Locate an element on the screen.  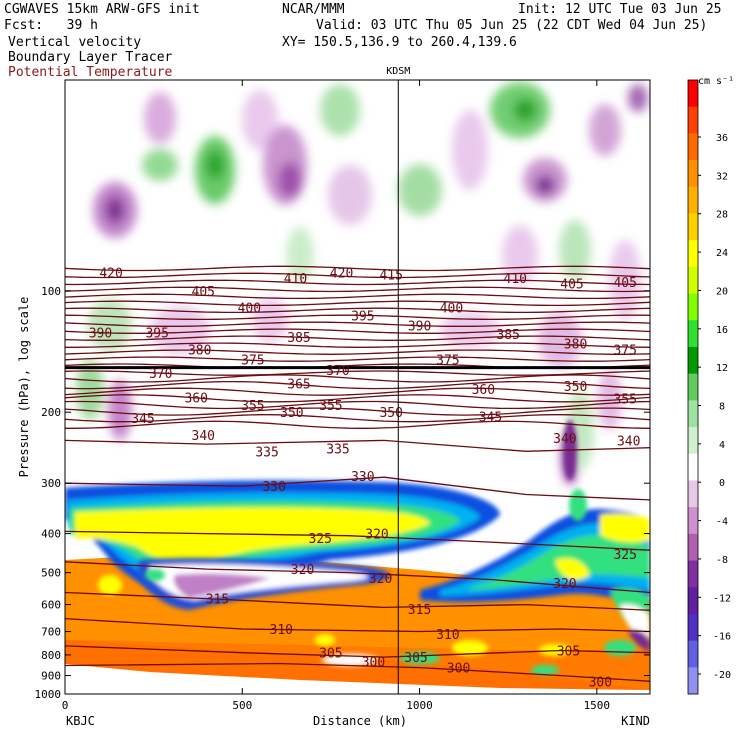
y-tick-label: 400 is located at coordinates (51, 534).